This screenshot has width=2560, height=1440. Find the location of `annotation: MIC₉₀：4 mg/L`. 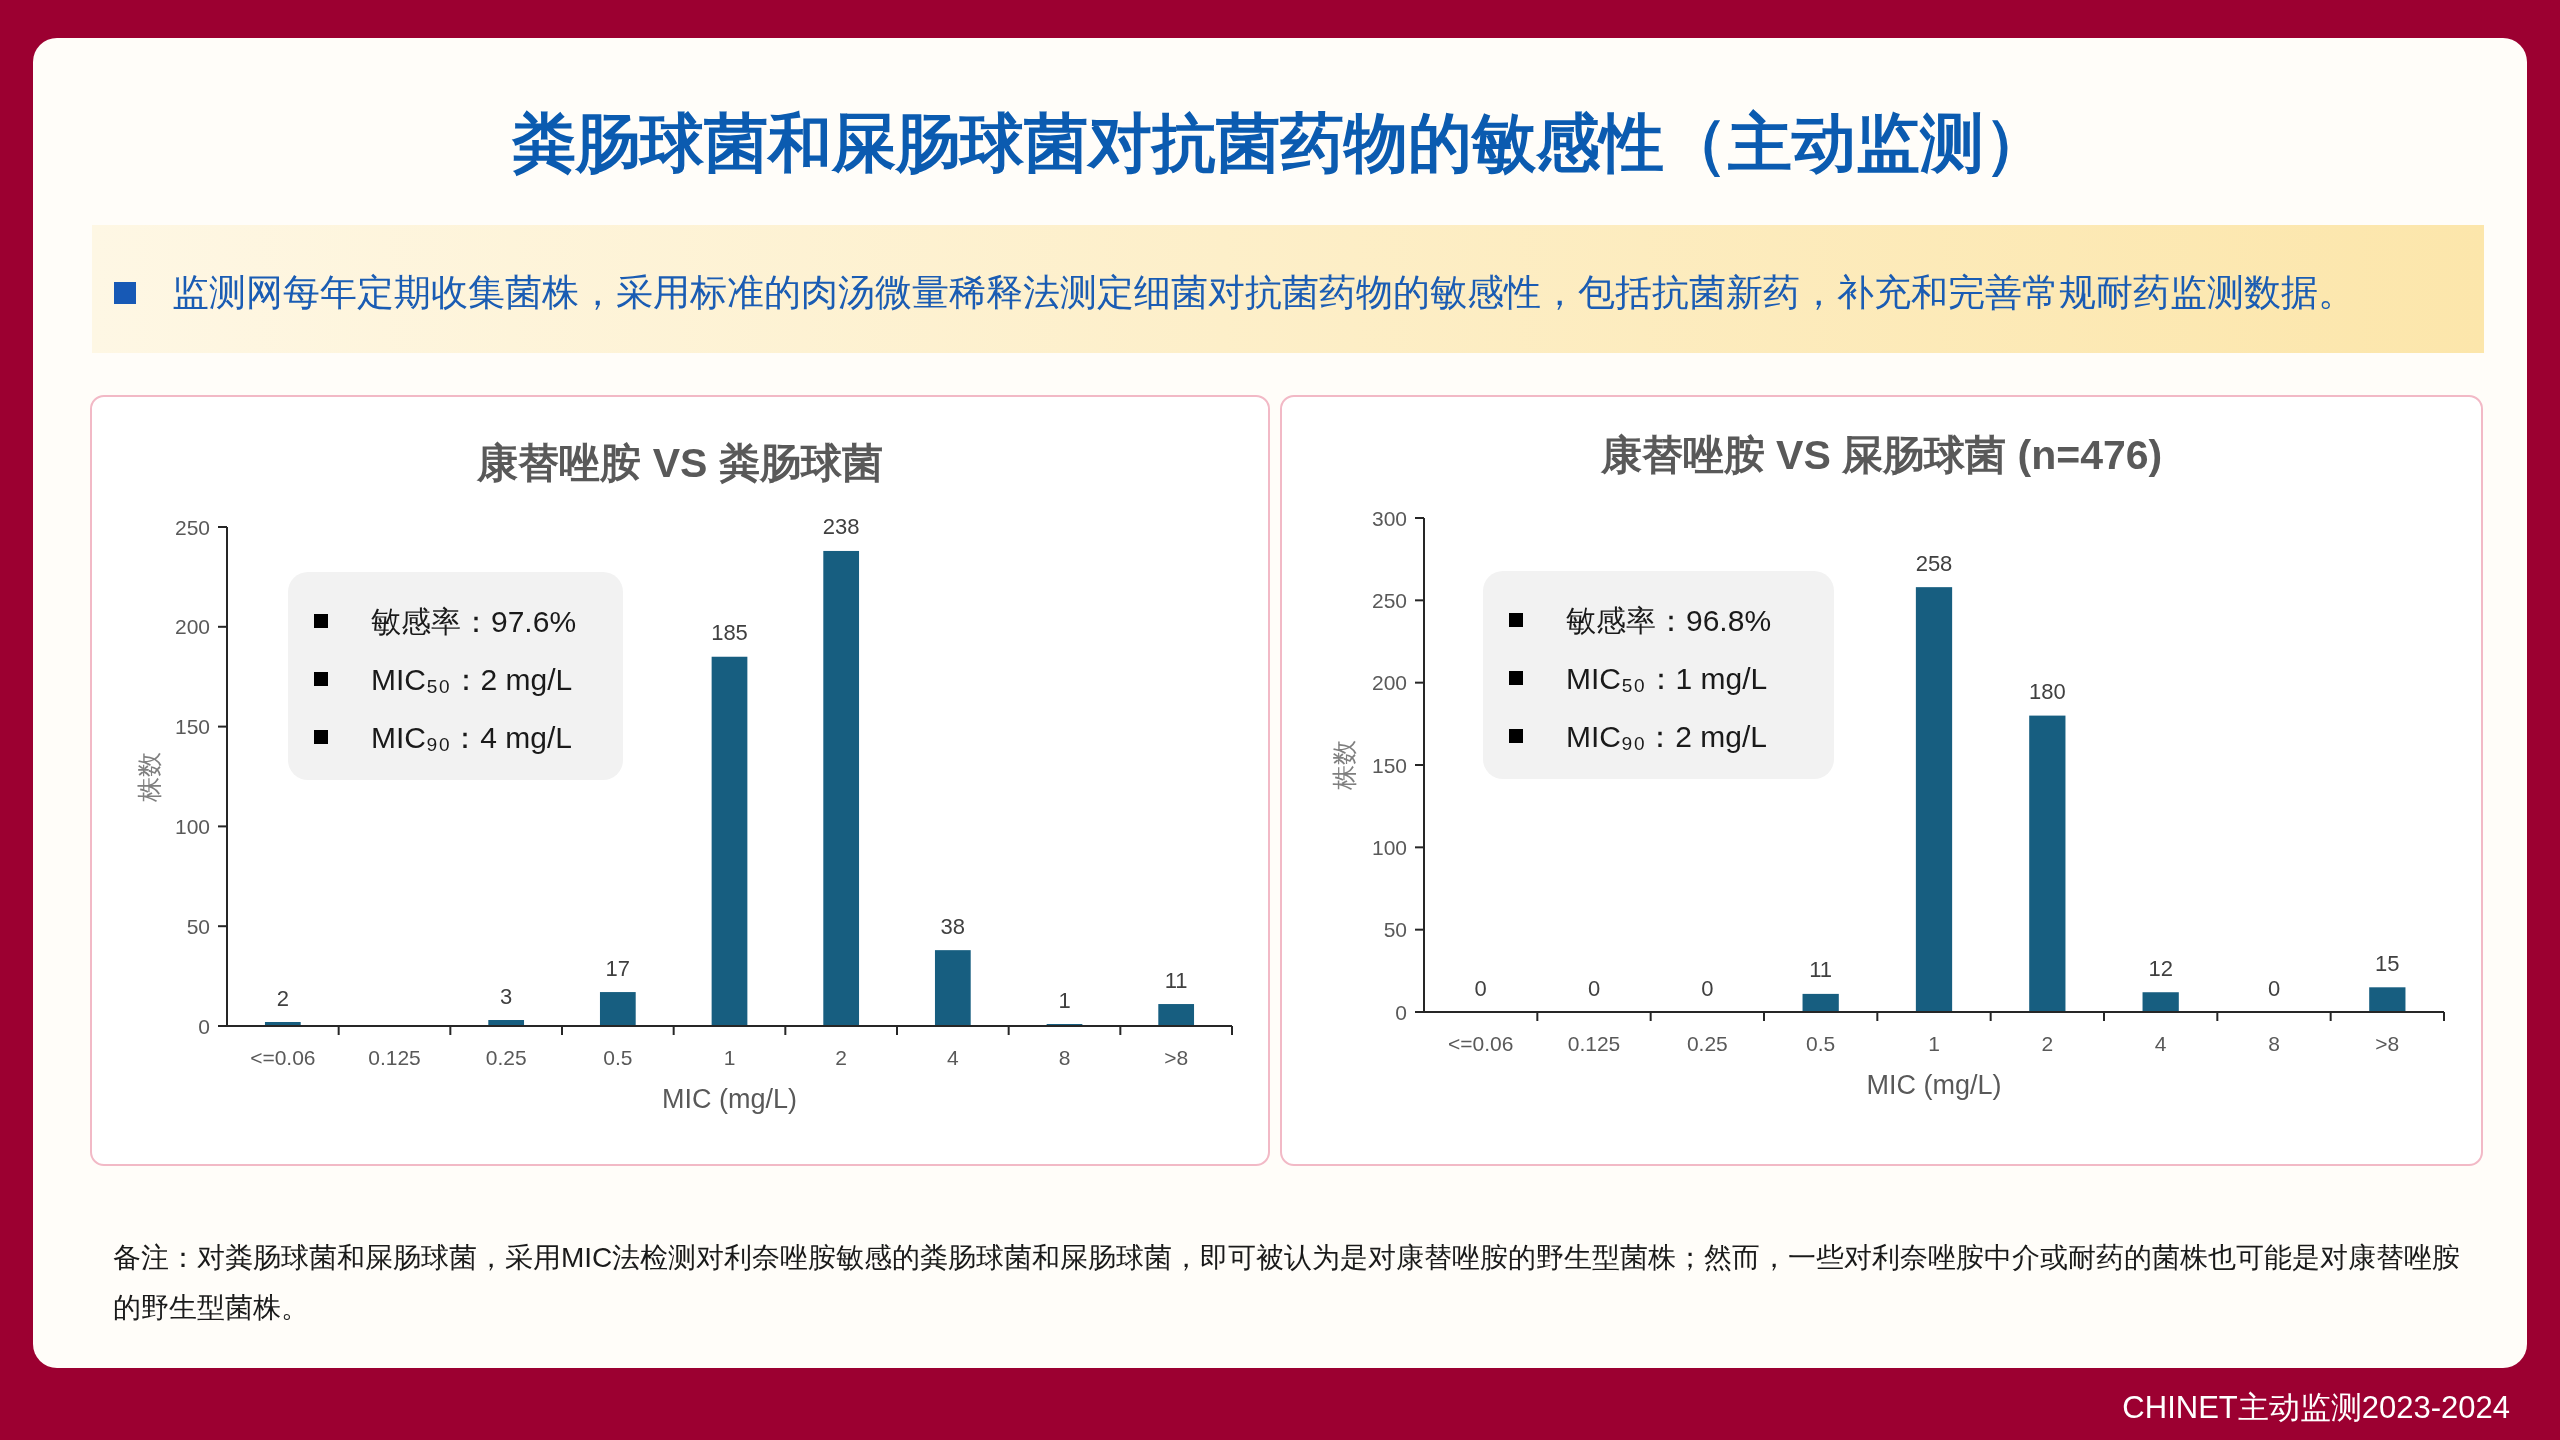

annotation: MIC₉₀：4 mg/L is located at coordinates (472, 737).